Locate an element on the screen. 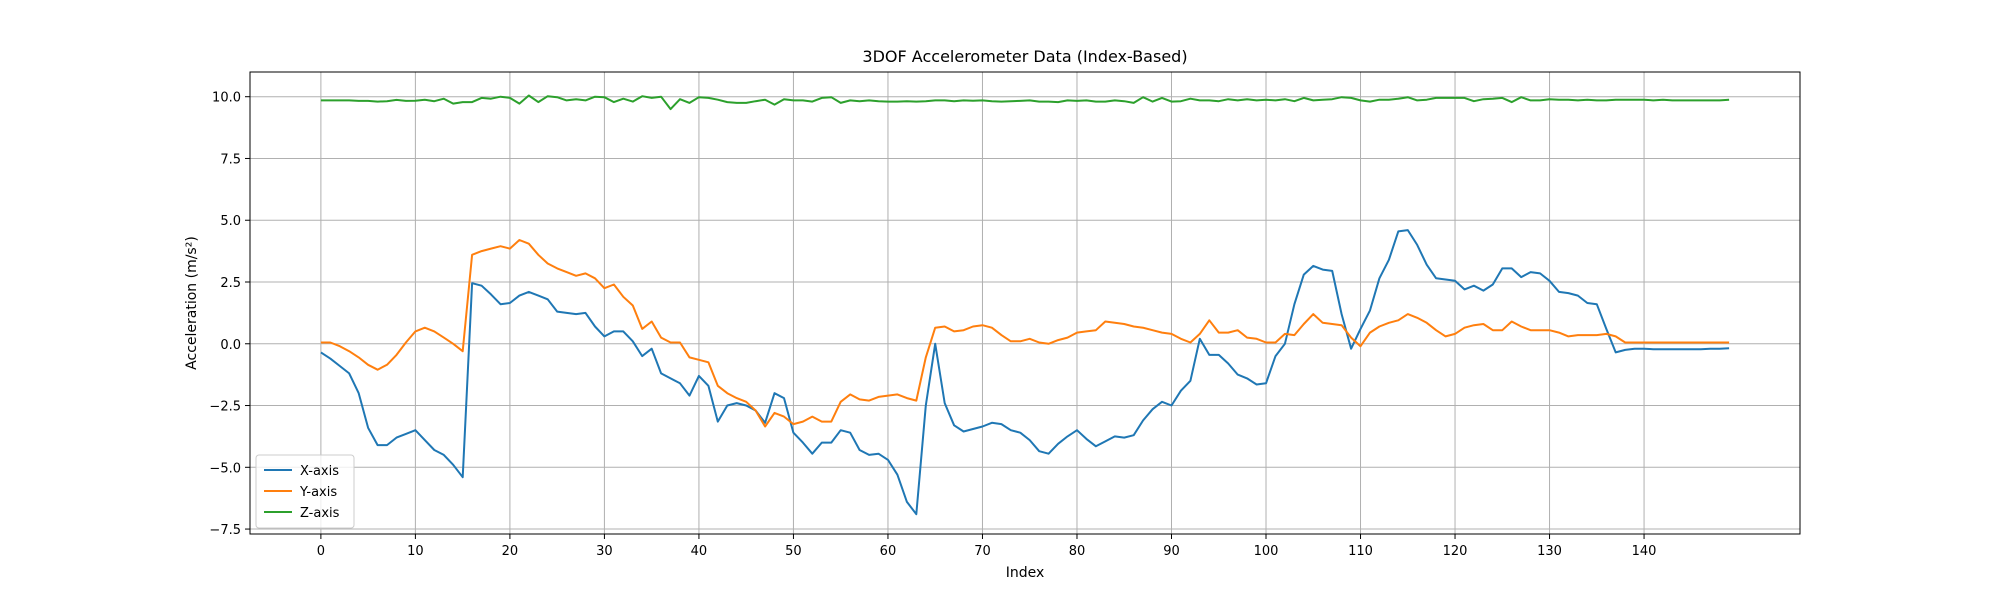  y-axis-label: Acceleration (m/s²) is located at coordinates (192, 303).